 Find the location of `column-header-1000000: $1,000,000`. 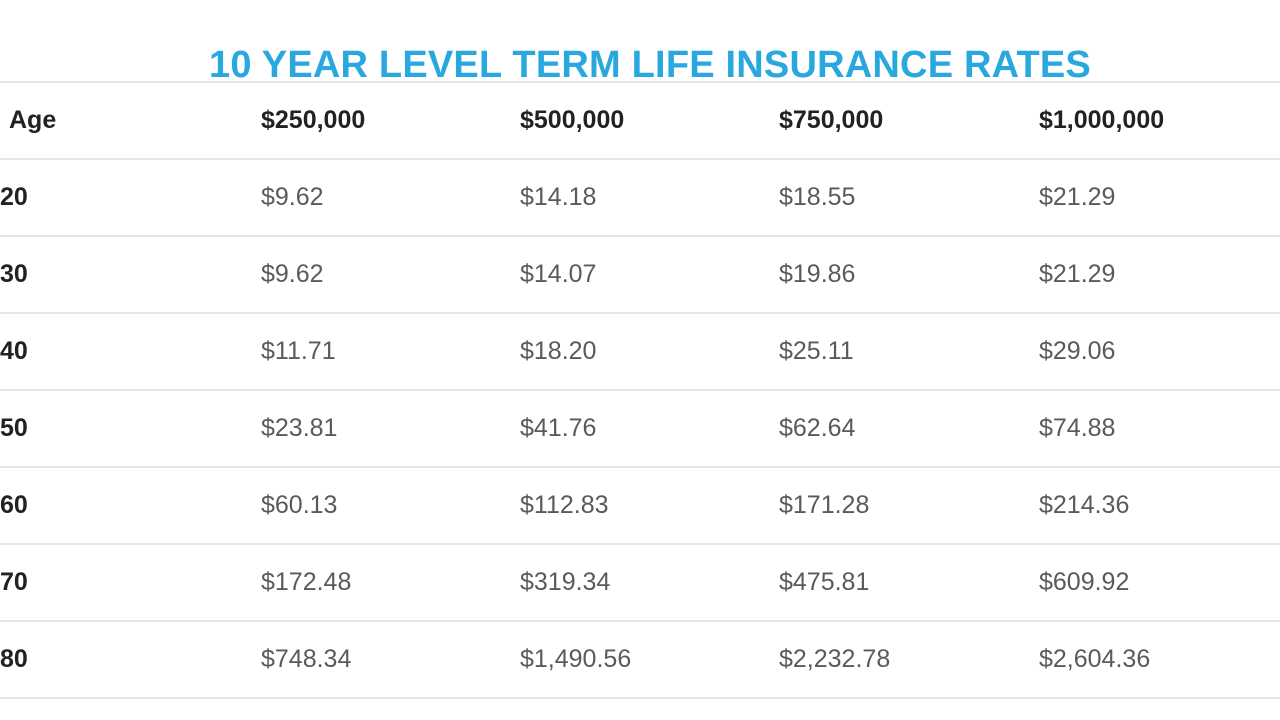

column-header-1000000: $1,000,000 is located at coordinates (1102, 120).